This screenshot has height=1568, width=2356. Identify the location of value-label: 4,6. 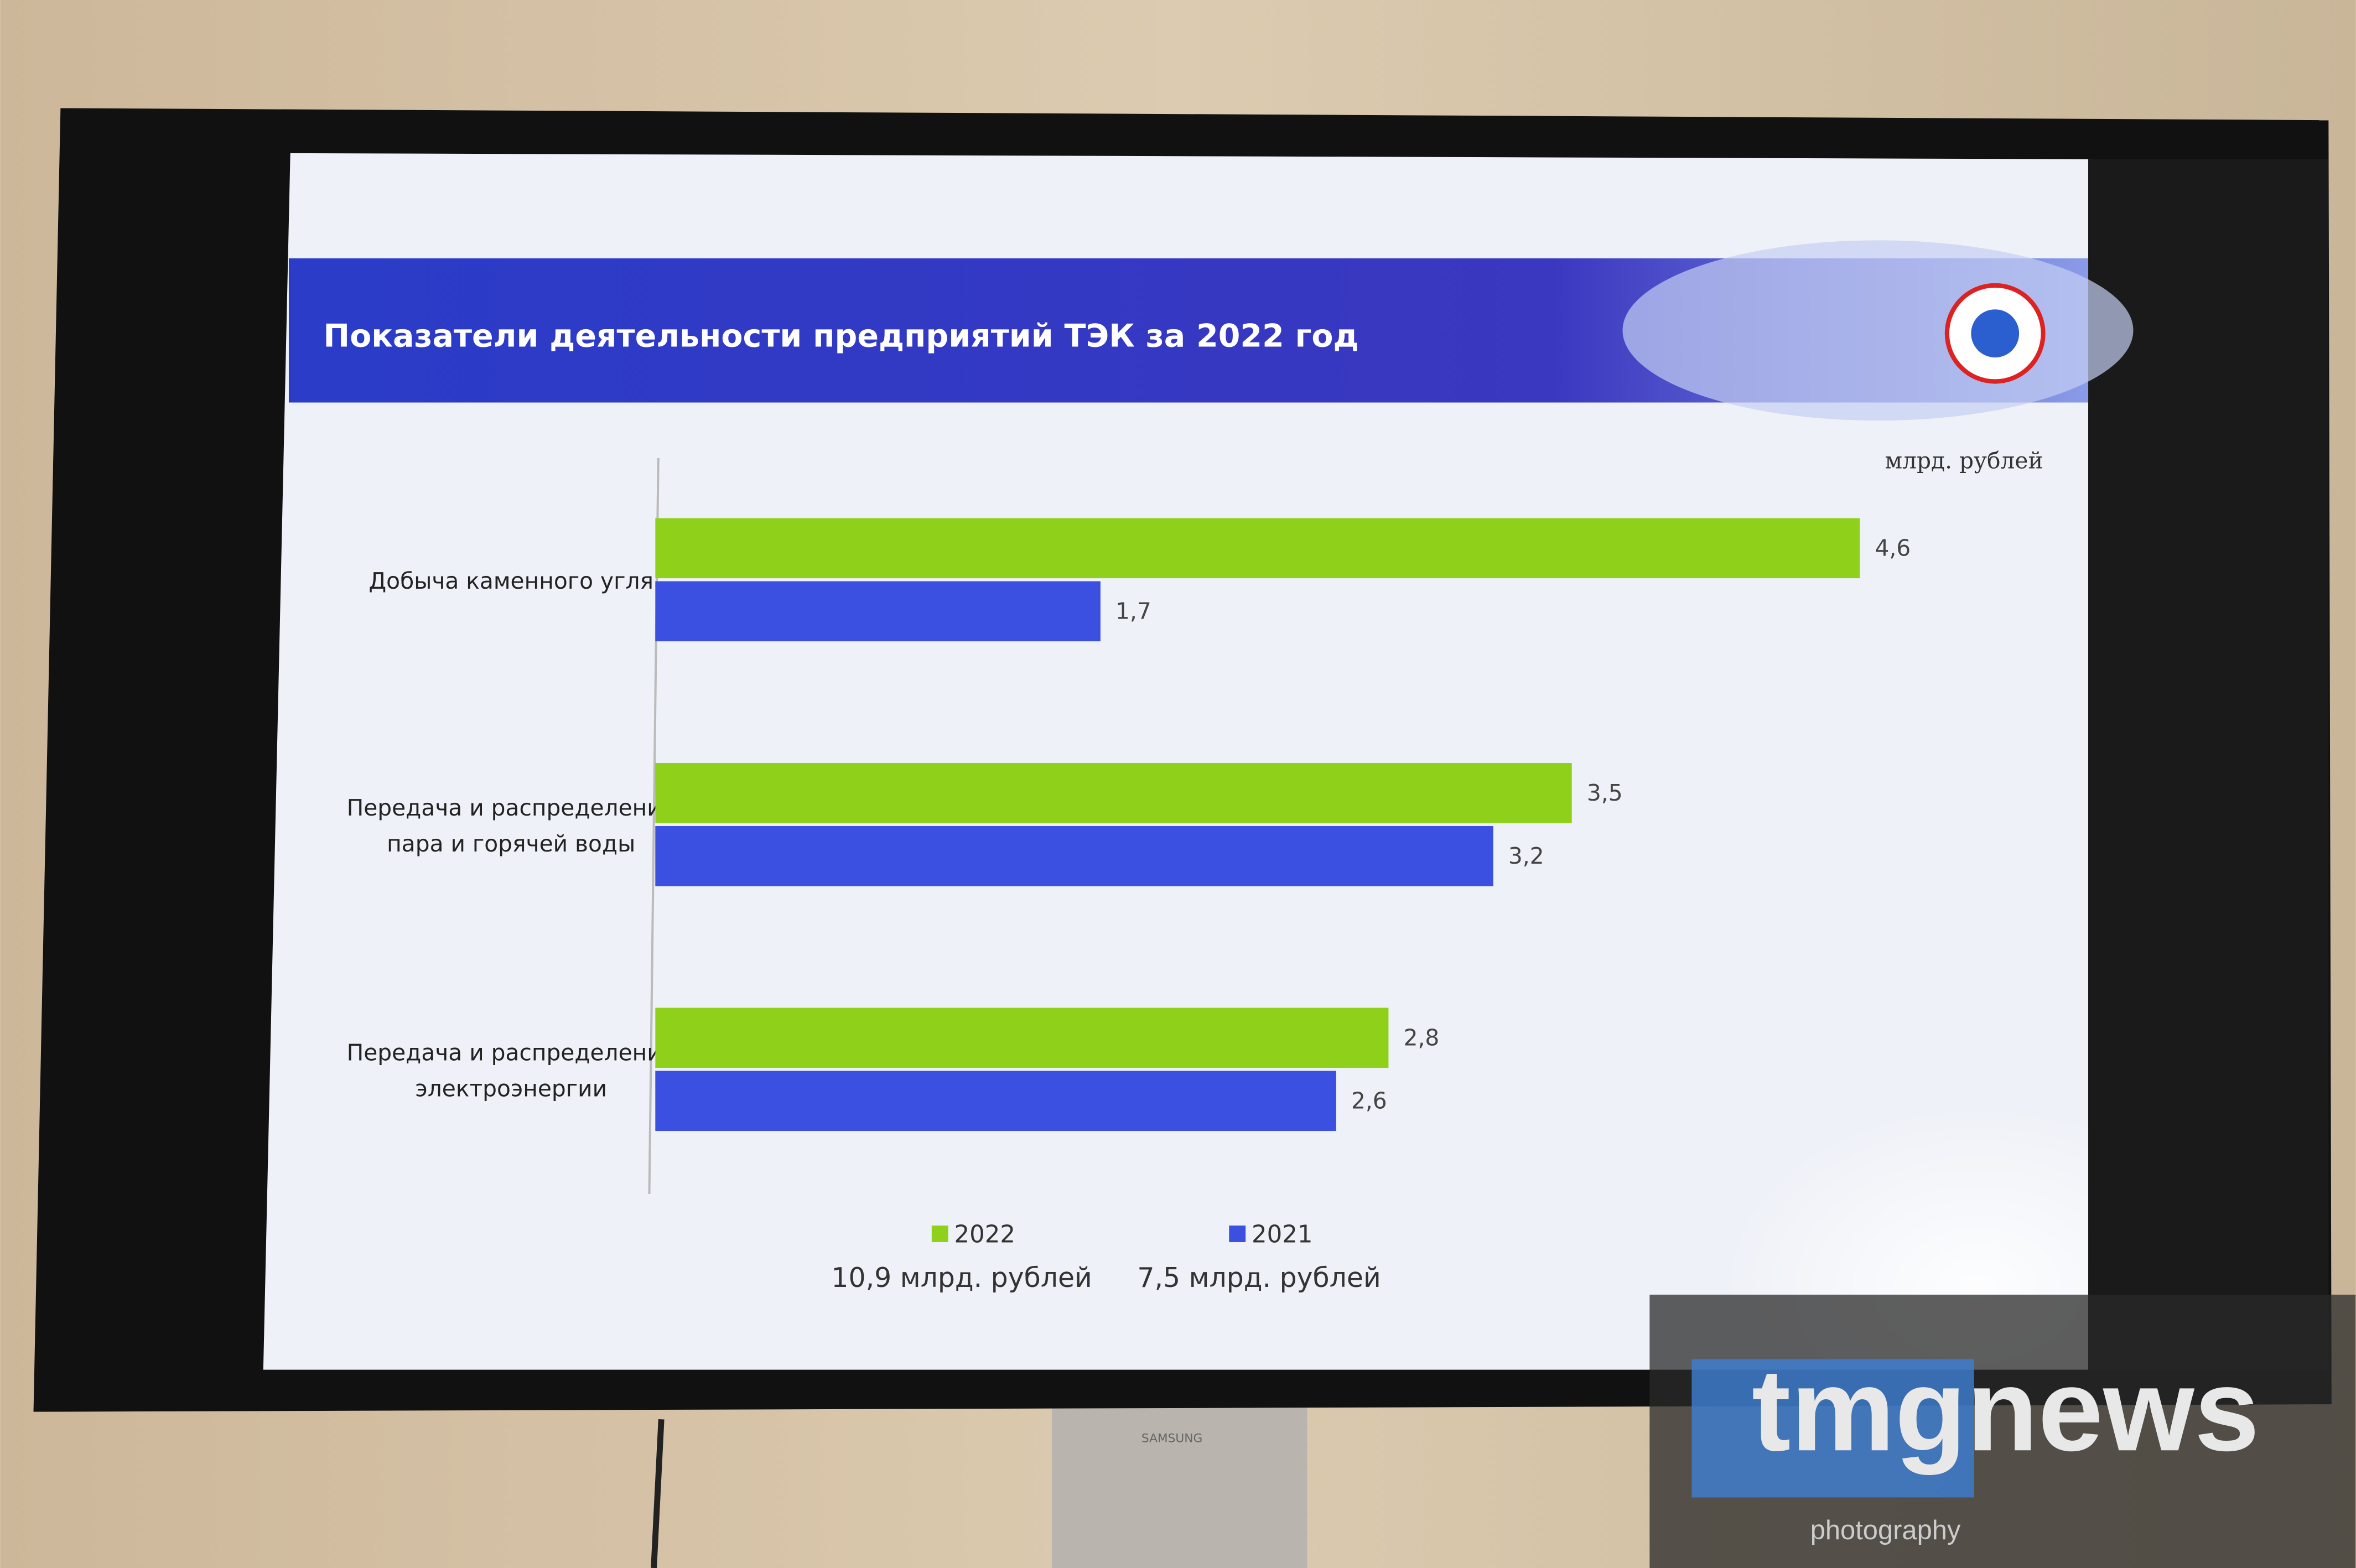
(1893, 548).